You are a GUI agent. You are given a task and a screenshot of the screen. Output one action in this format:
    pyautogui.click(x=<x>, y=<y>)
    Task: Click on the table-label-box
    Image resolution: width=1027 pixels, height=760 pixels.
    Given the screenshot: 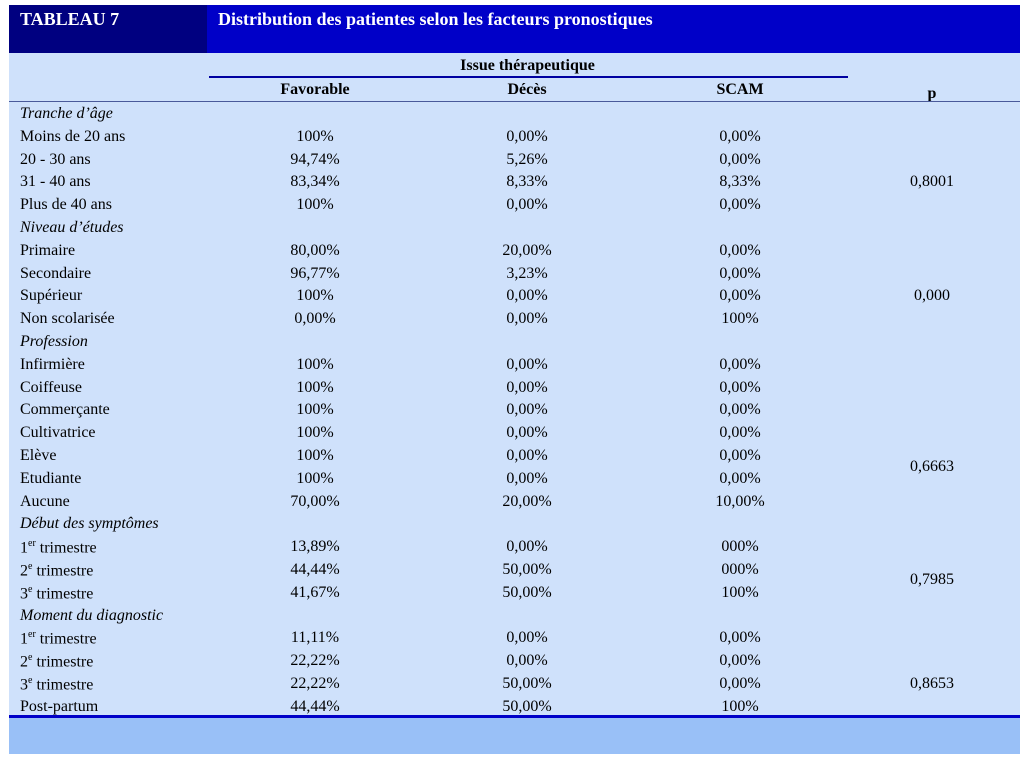 What is the action you would take?
    pyautogui.click(x=108, y=29)
    